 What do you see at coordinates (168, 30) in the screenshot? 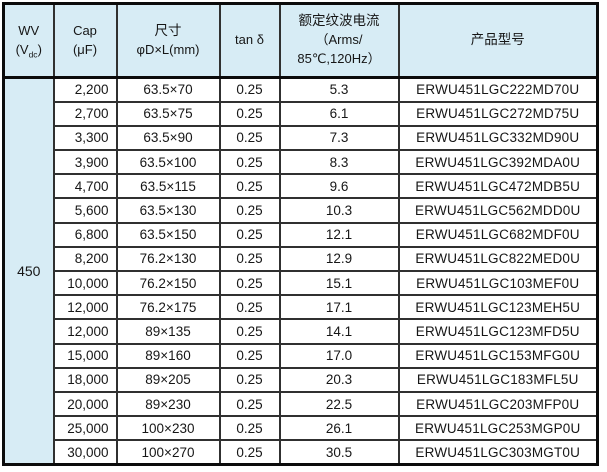
I see `header-size-line1: 尺寸` at bounding box center [168, 30].